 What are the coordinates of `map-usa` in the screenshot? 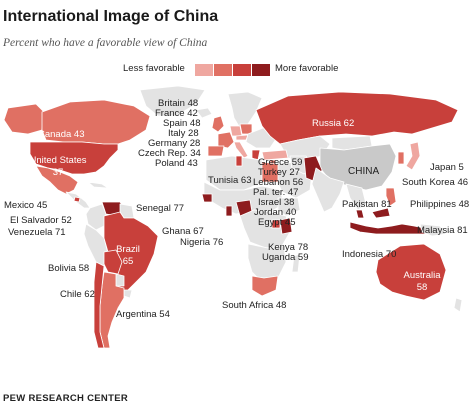 It's located at (74, 158).